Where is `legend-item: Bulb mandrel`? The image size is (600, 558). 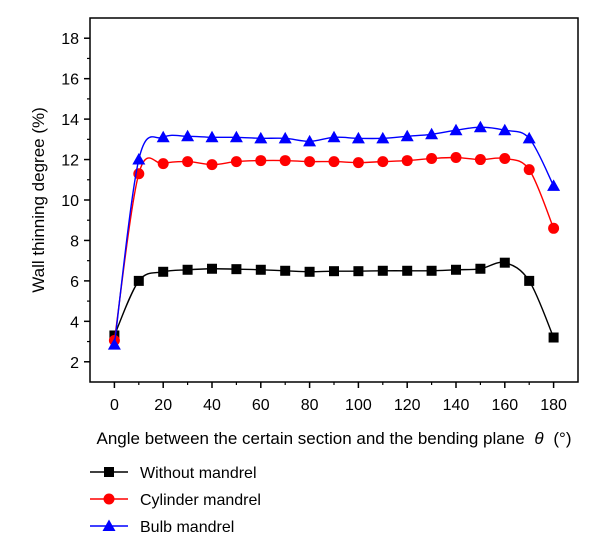
legend-item: Bulb mandrel is located at coordinates (162, 527).